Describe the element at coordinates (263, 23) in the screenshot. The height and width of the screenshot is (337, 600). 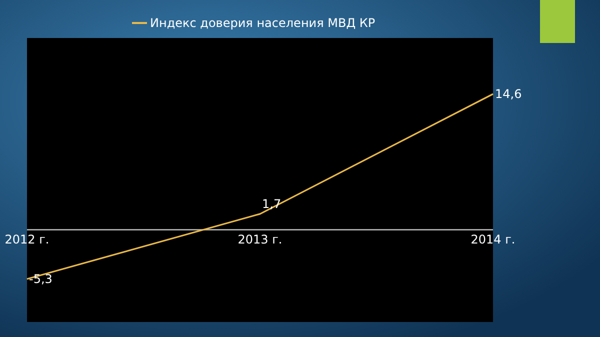
I see `legend-label: Индекс доверия населения МВД КР` at that location.